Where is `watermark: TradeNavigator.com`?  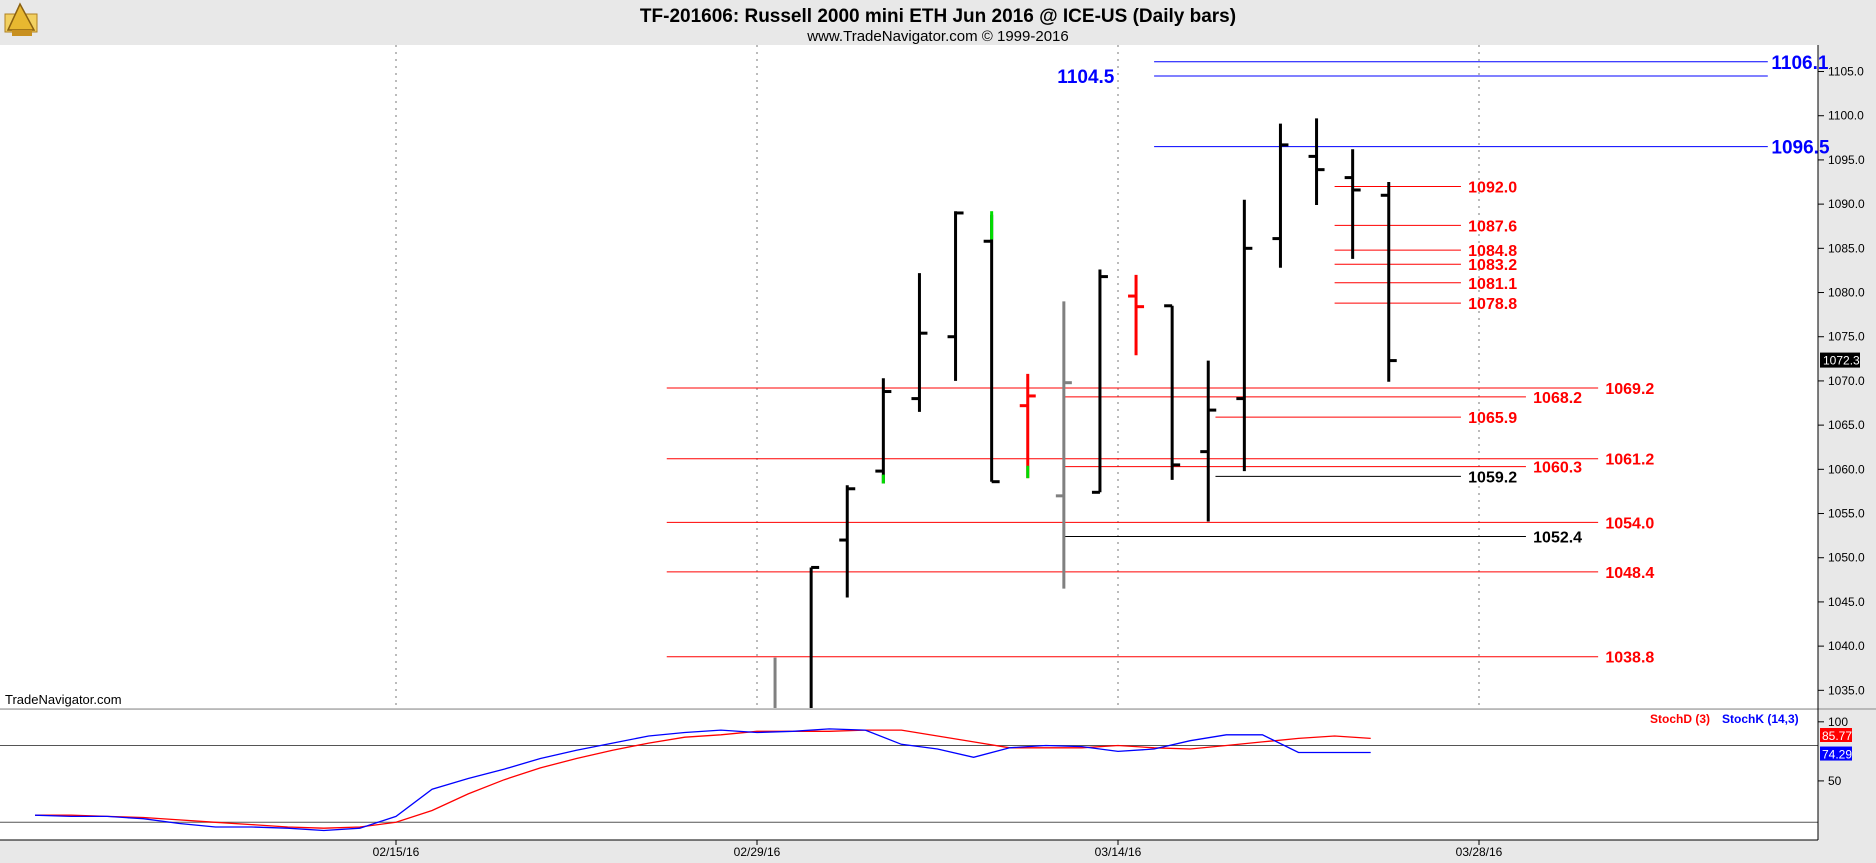
watermark: TradeNavigator.com is located at coordinates (63, 699).